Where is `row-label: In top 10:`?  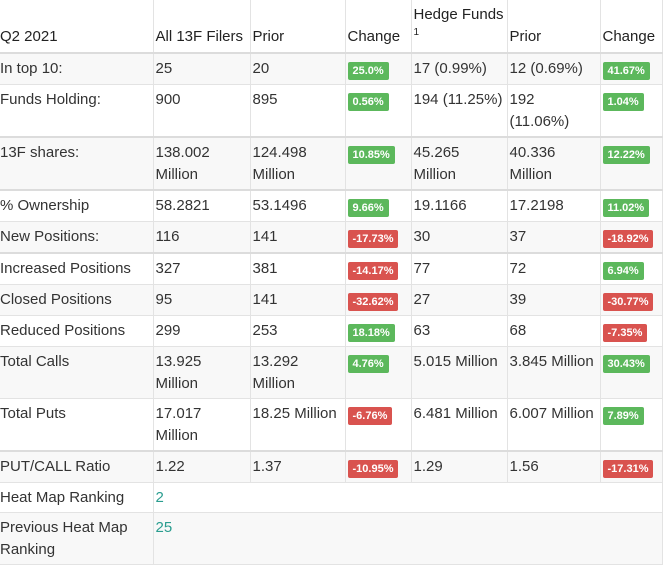 row-label: In top 10: is located at coordinates (77, 68).